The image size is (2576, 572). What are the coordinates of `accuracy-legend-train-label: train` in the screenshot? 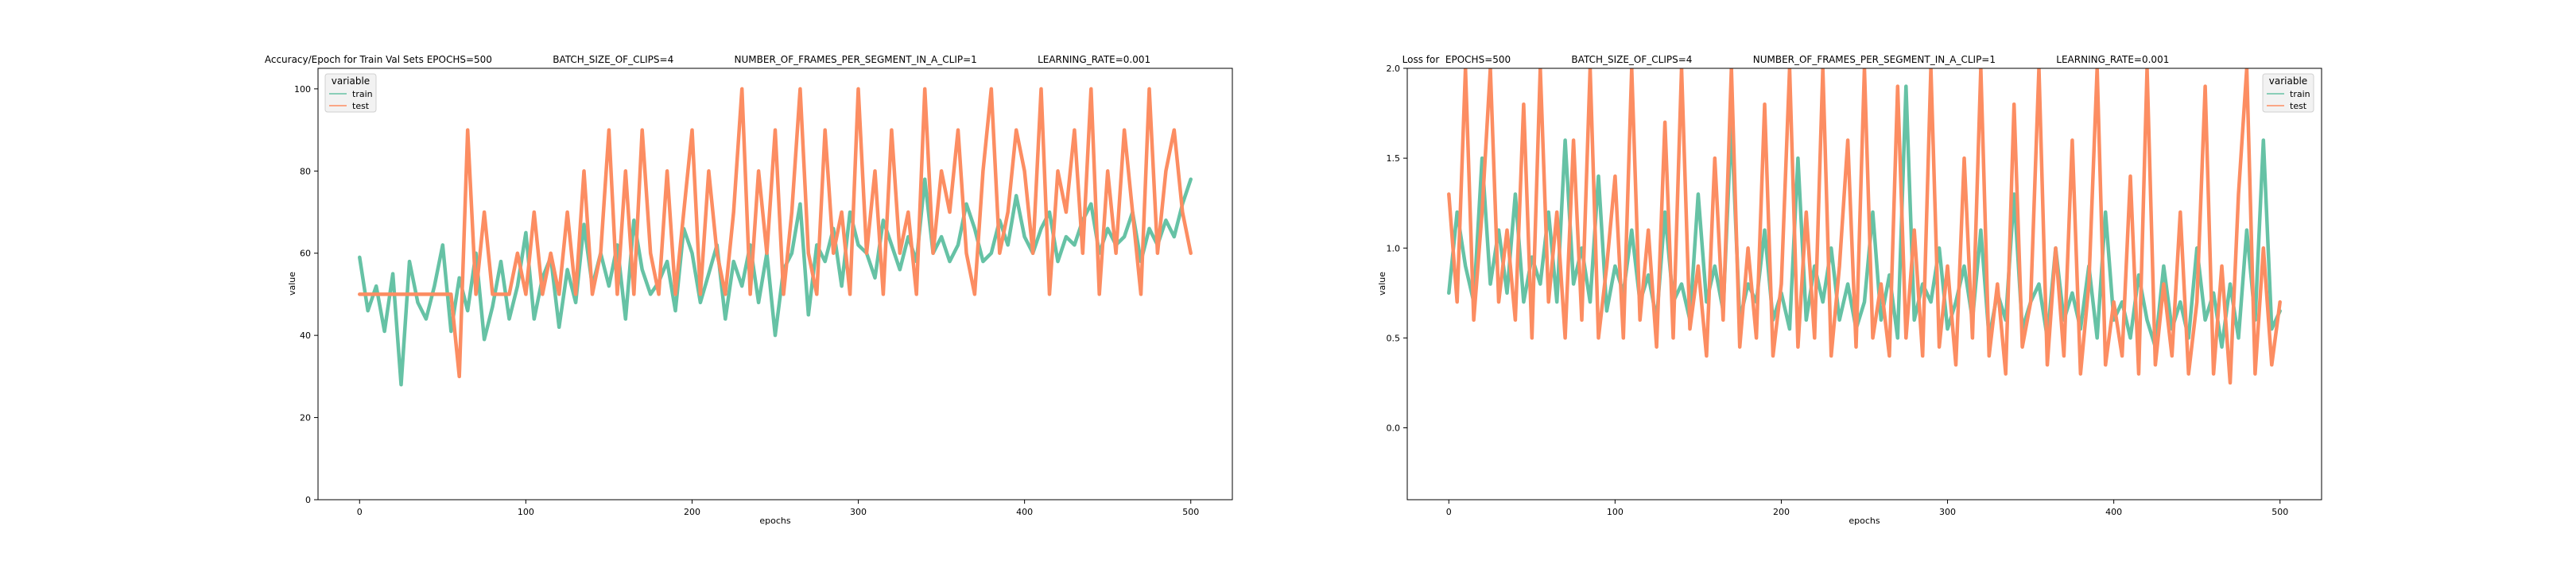 It's located at (363, 94).